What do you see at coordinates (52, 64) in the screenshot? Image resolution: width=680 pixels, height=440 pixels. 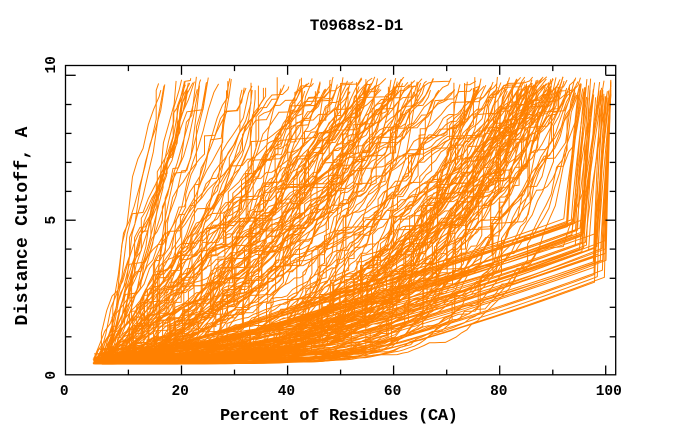 I see `svg-text: 10` at bounding box center [52, 64].